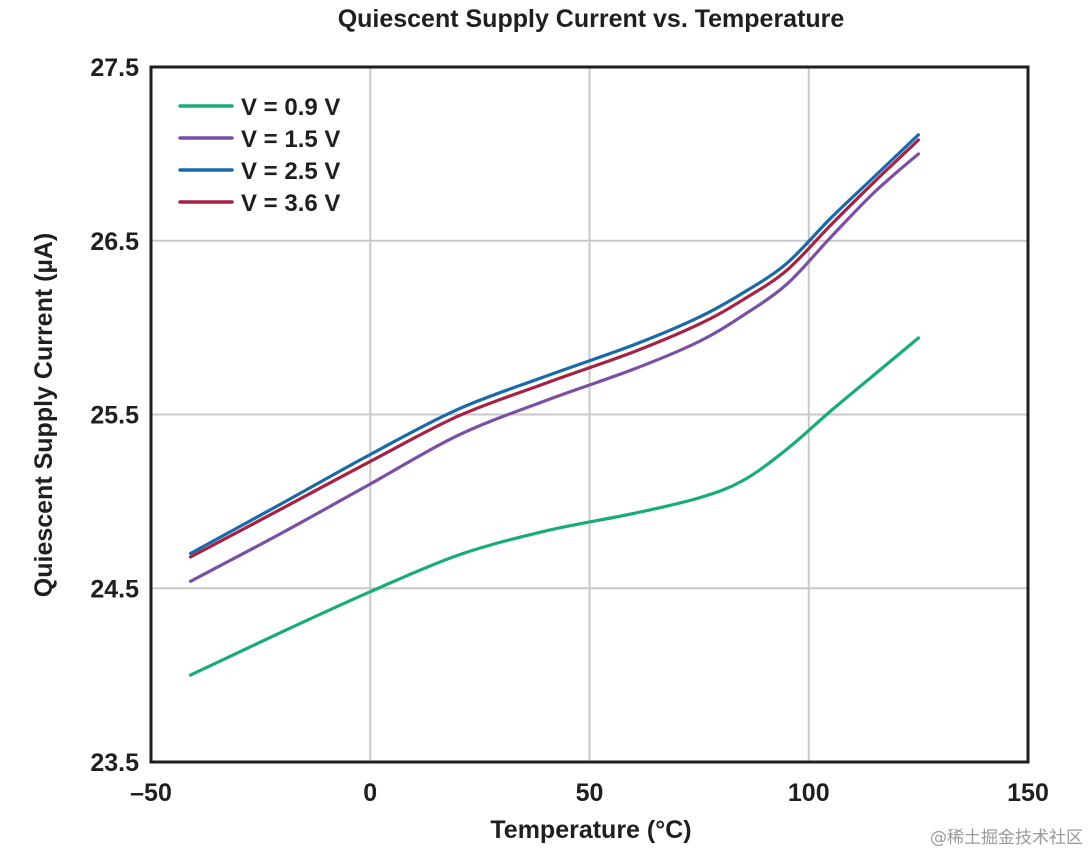  I want to click on watermark: @稀土掘金技术社区, so click(1006, 838).